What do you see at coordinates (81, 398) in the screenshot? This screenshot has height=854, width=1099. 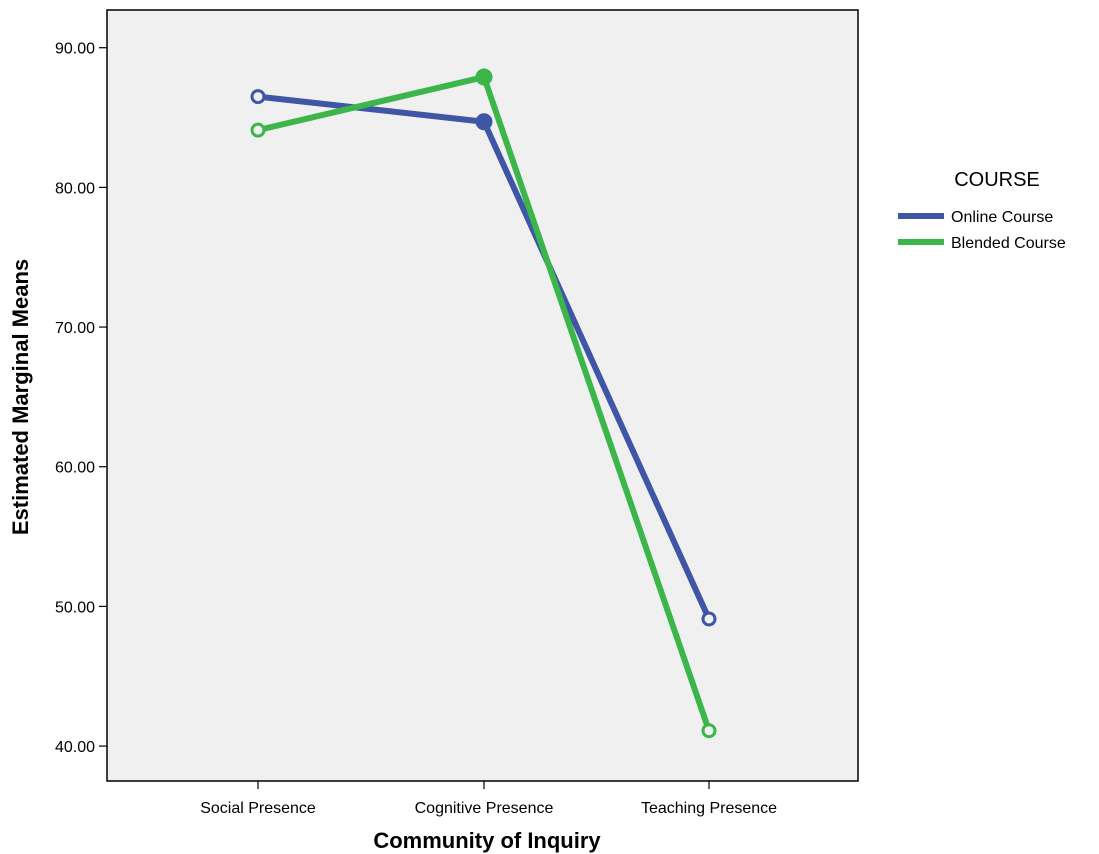 I see `y-axis: 40.00 50.00 60.00 70.00 80.00 90.00` at bounding box center [81, 398].